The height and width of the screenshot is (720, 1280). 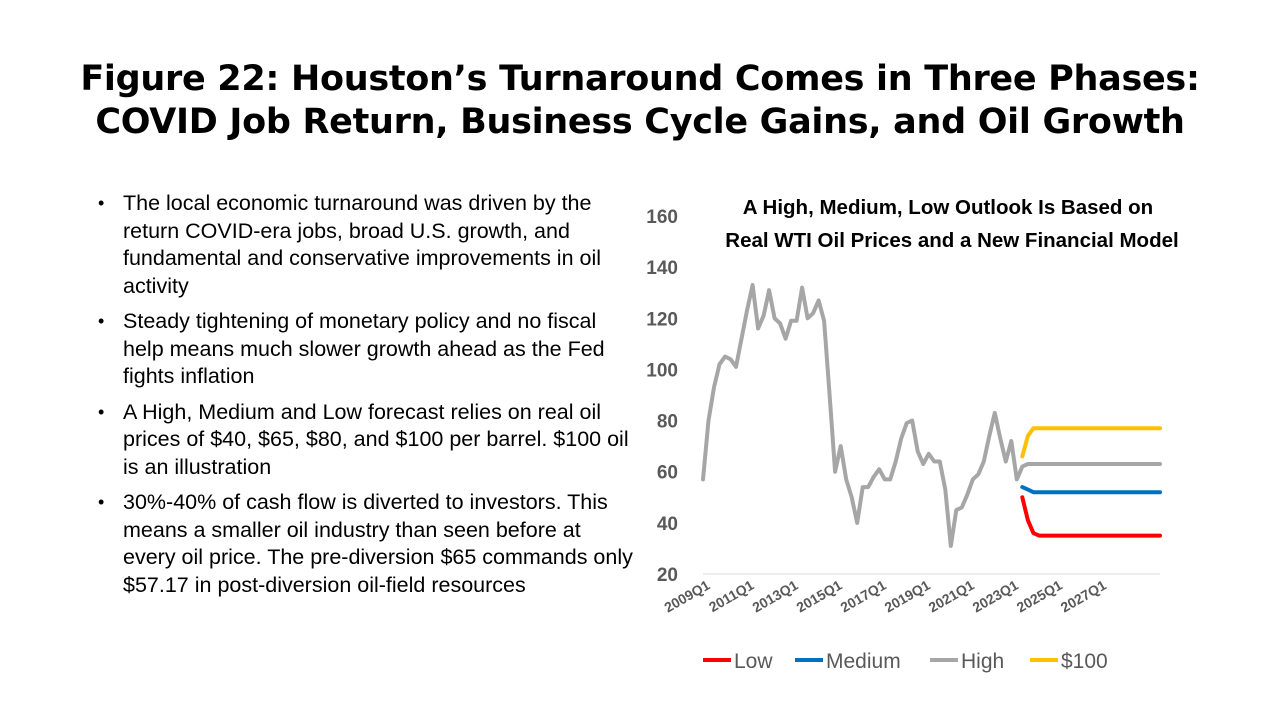 What do you see at coordinates (905, 661) in the screenshot?
I see `legend: Low Medium High $100` at bounding box center [905, 661].